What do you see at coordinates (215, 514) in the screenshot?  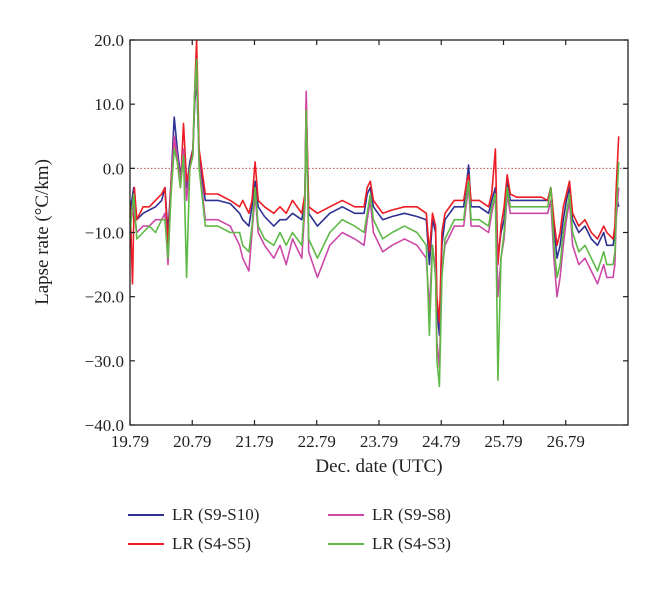 I see `legend-label: LR (S9-S10)` at bounding box center [215, 514].